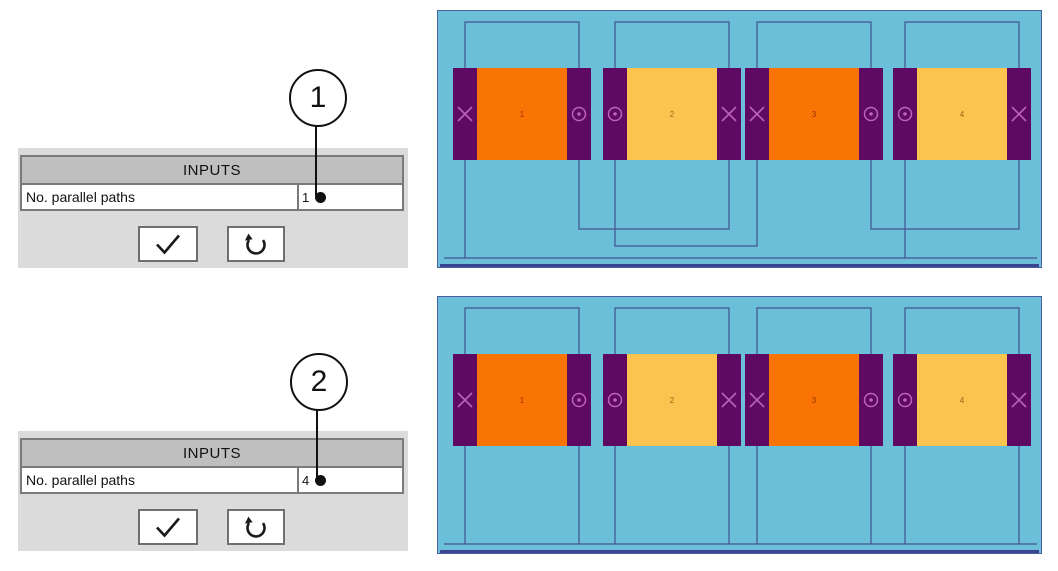  Describe the element at coordinates (321, 197) in the screenshot. I see `callout-1-dot` at that location.